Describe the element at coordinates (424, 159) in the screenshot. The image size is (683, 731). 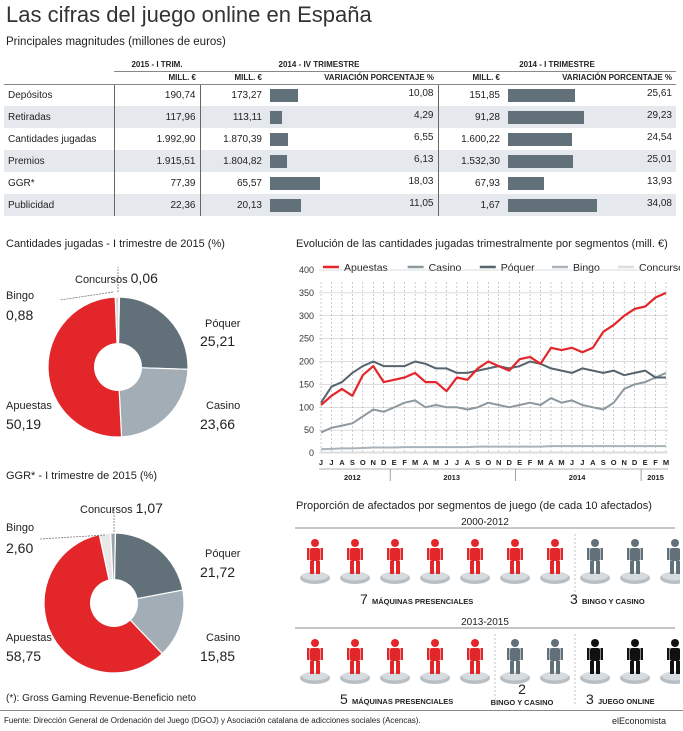
I see `cell-var4: 6,13` at that location.